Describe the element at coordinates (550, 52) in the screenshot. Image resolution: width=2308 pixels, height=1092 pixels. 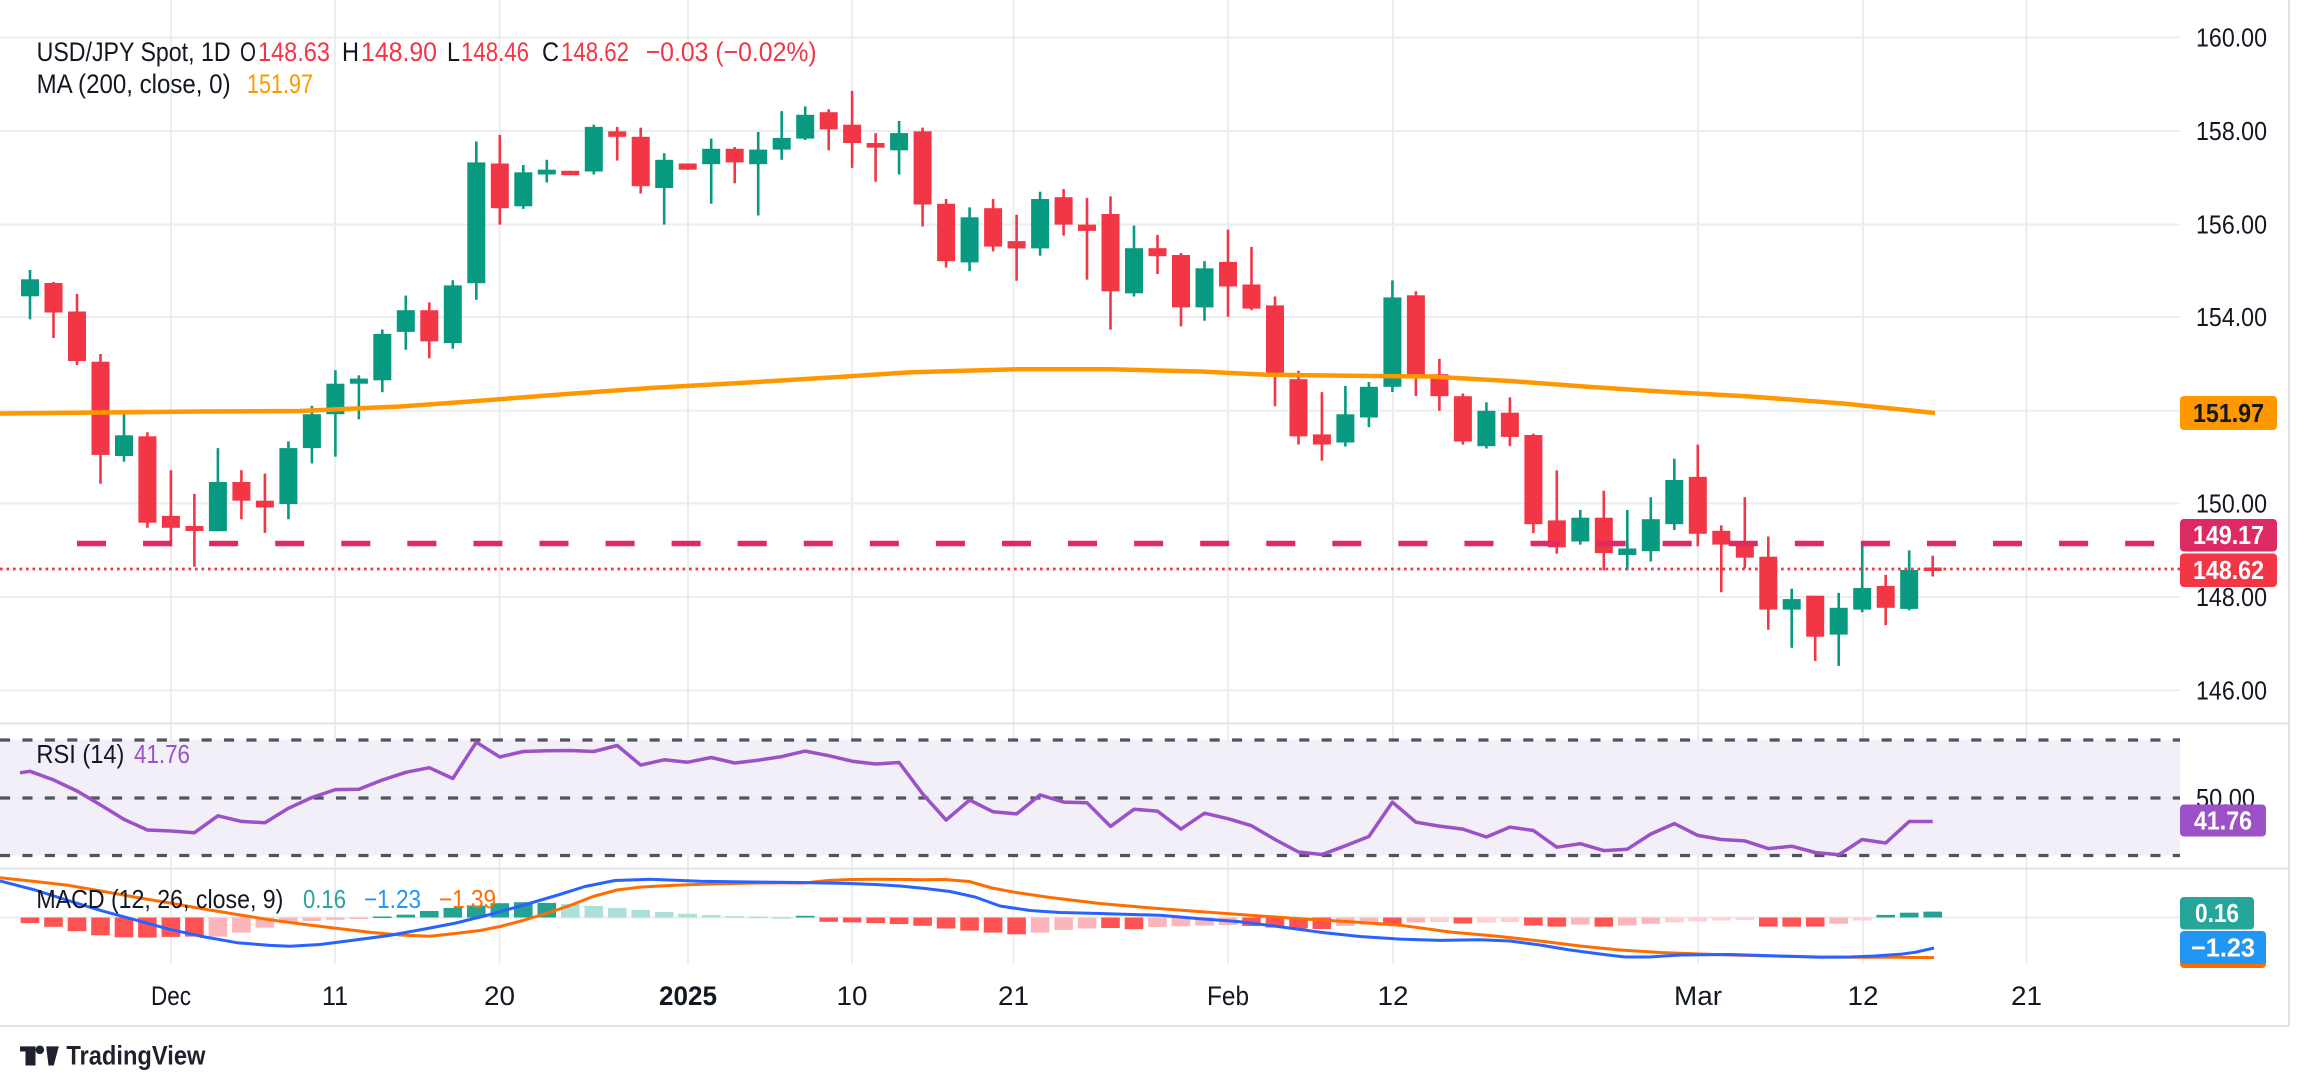
I see `svg-text: C` at that location.